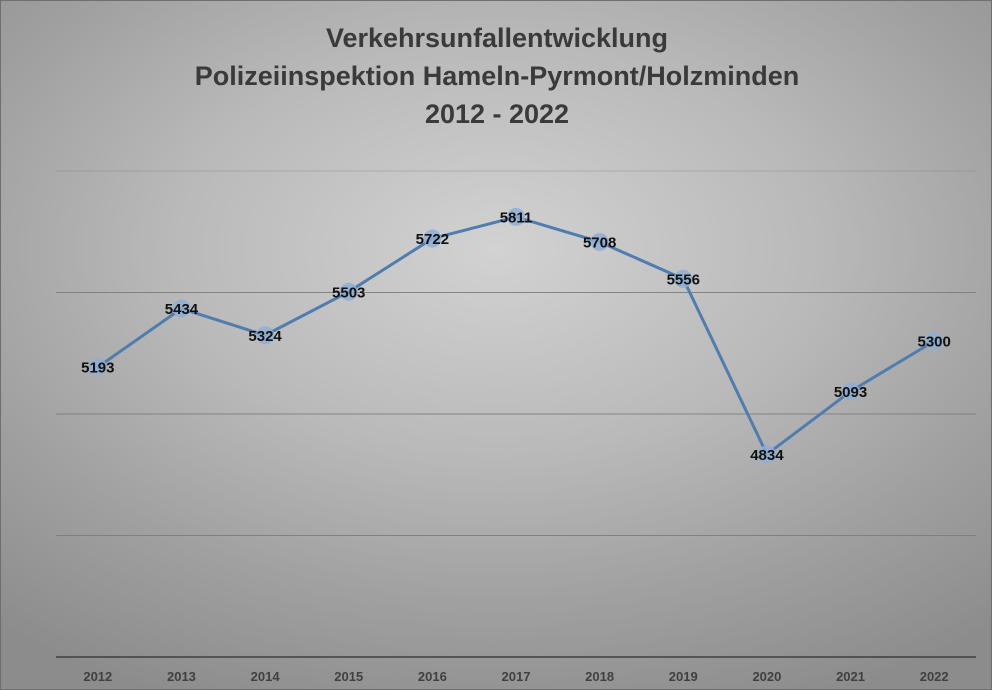  I want to click on x-tick-label: 2018, so click(599, 676).